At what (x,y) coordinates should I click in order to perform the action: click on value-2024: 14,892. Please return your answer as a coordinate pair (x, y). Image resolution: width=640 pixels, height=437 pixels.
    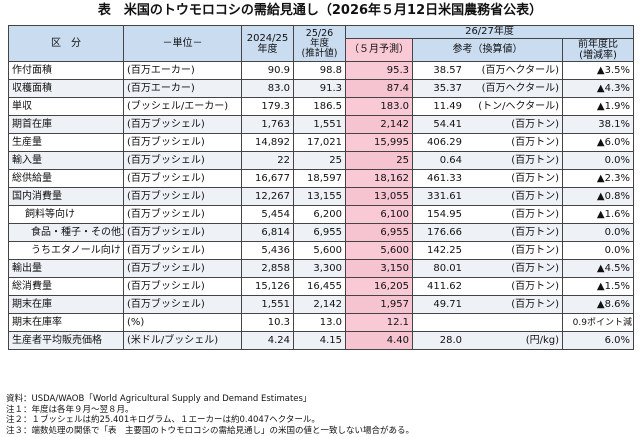
    Looking at the image, I should click on (267, 142).